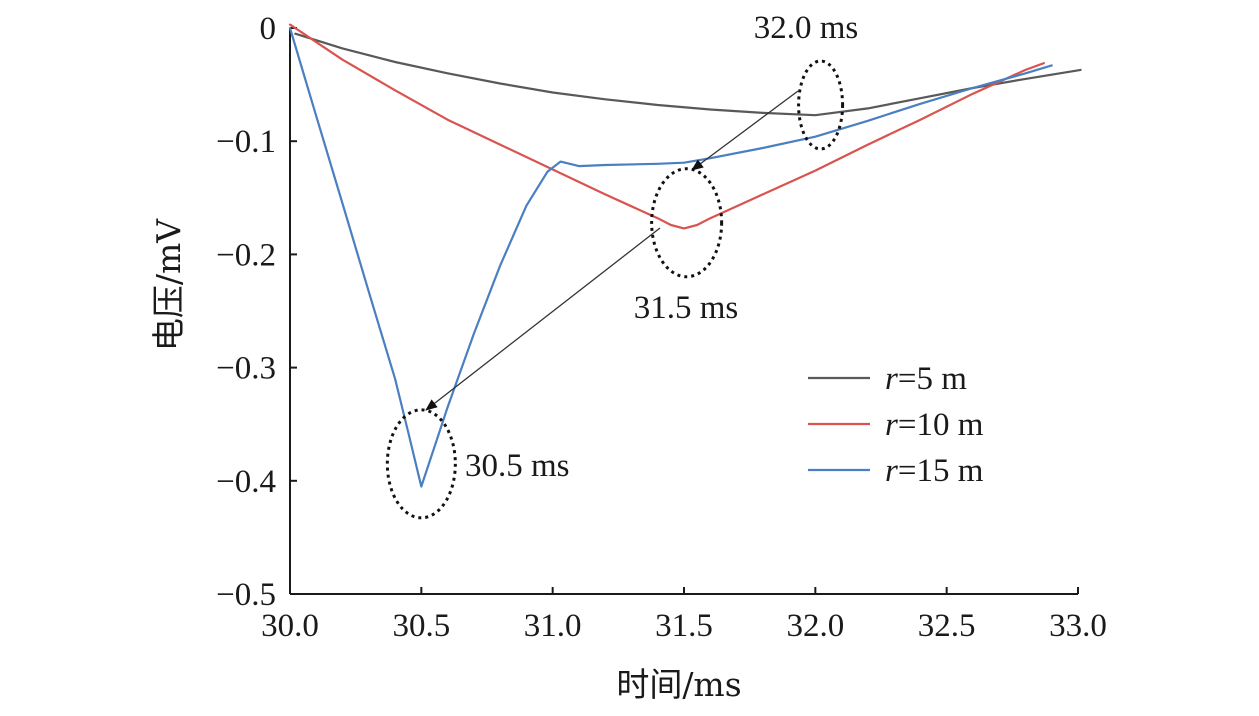  What do you see at coordinates (246, 482) in the screenshot?
I see `y-tick-label: −0.4` at bounding box center [246, 482].